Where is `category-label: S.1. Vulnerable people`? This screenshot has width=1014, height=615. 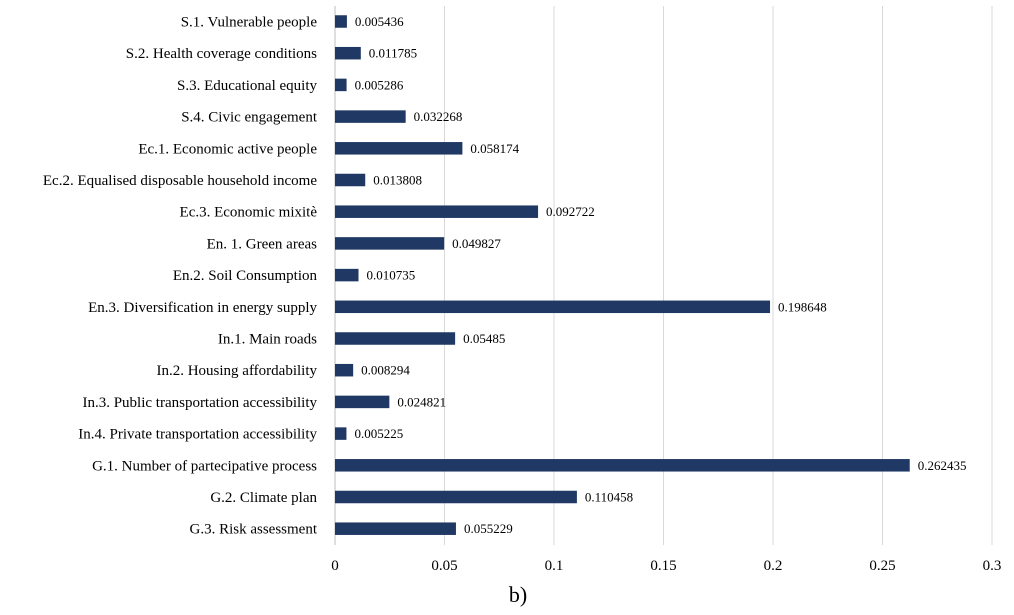 category-label: S.1. Vulnerable people is located at coordinates (249, 23).